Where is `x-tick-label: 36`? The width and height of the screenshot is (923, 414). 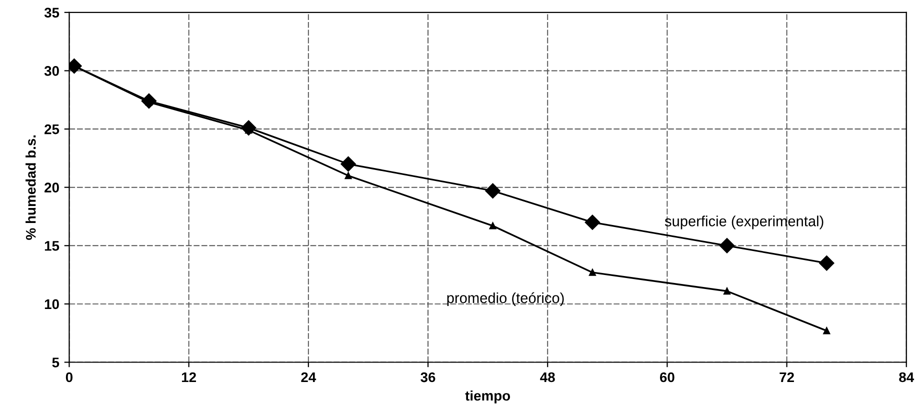 x-tick-label: 36 is located at coordinates (428, 377).